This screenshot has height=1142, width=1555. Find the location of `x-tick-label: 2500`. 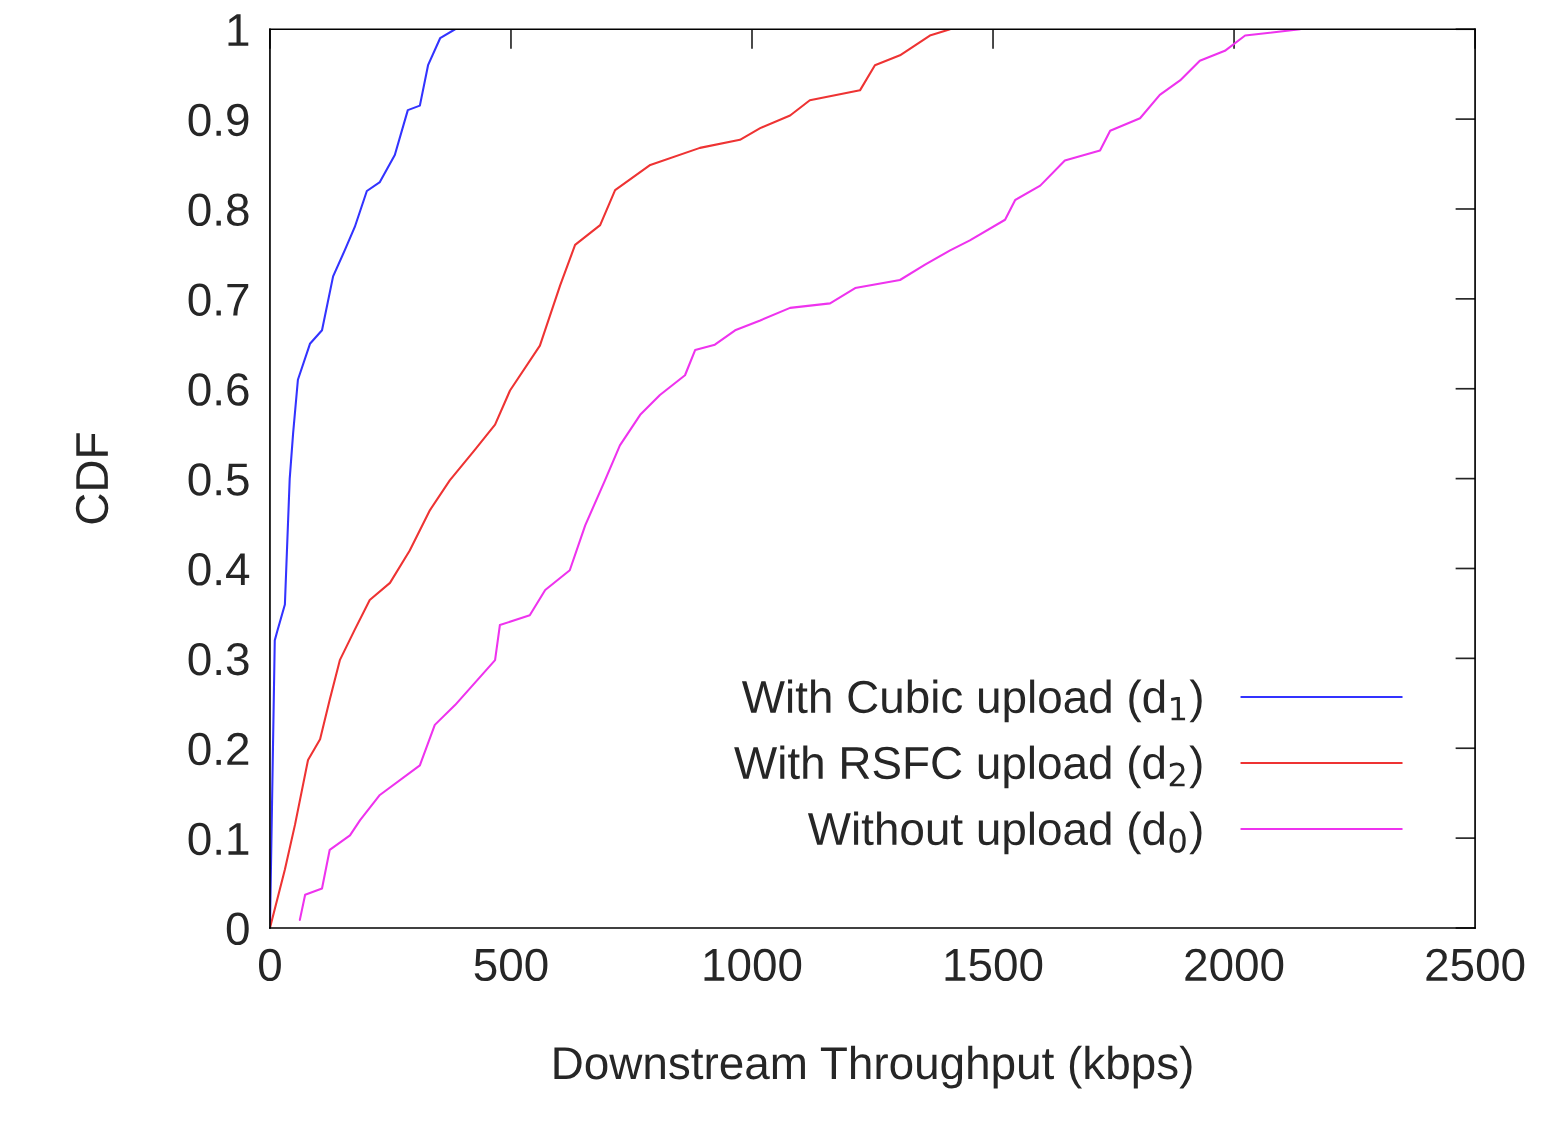

x-tick-label: 2500 is located at coordinates (1475, 965).